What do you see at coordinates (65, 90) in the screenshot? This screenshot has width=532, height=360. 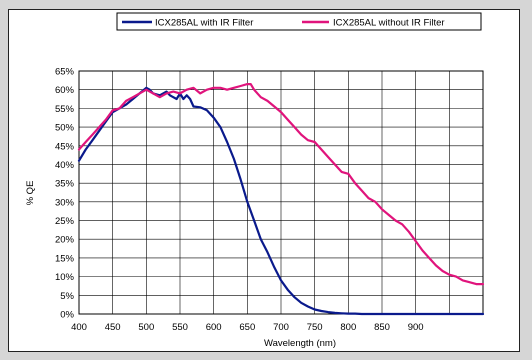 I see `y-tick-label: 60%` at bounding box center [65, 90].